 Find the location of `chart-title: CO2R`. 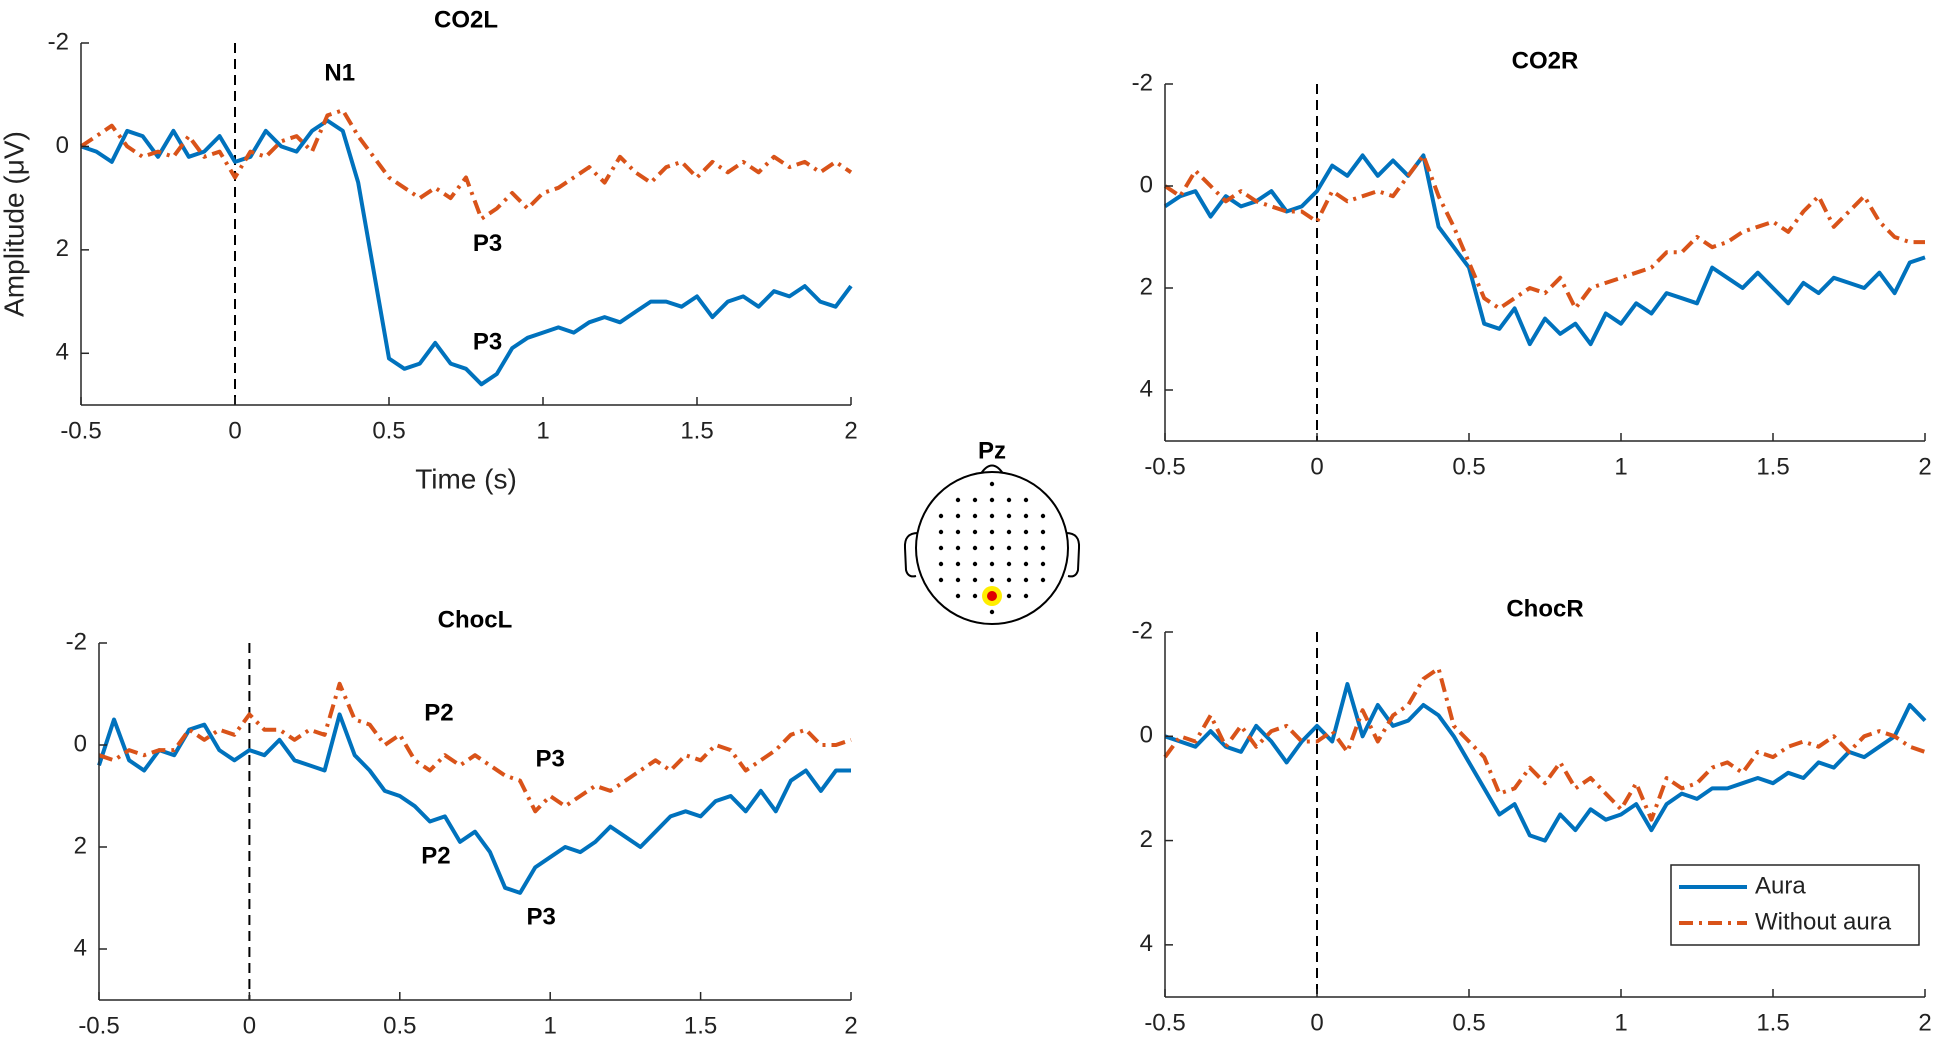

chart-title: CO2R is located at coordinates (1545, 60).